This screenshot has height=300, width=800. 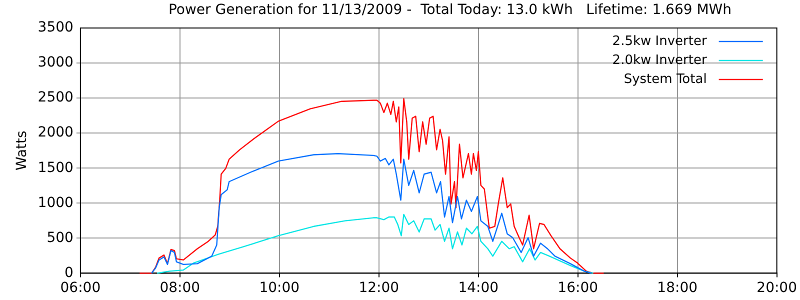 I want to click on y-tick-label: 500, so click(x=60, y=238).